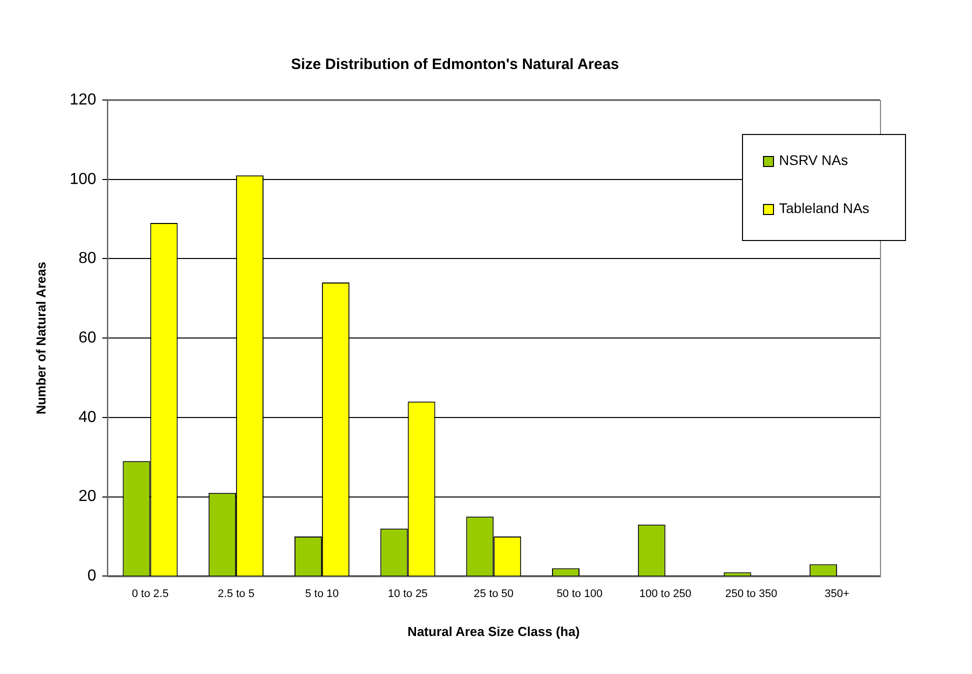 The width and height of the screenshot is (972, 674). Describe the element at coordinates (455, 65) in the screenshot. I see `chart-title: Size Distribution of Edmonton's Natural Areas` at that location.